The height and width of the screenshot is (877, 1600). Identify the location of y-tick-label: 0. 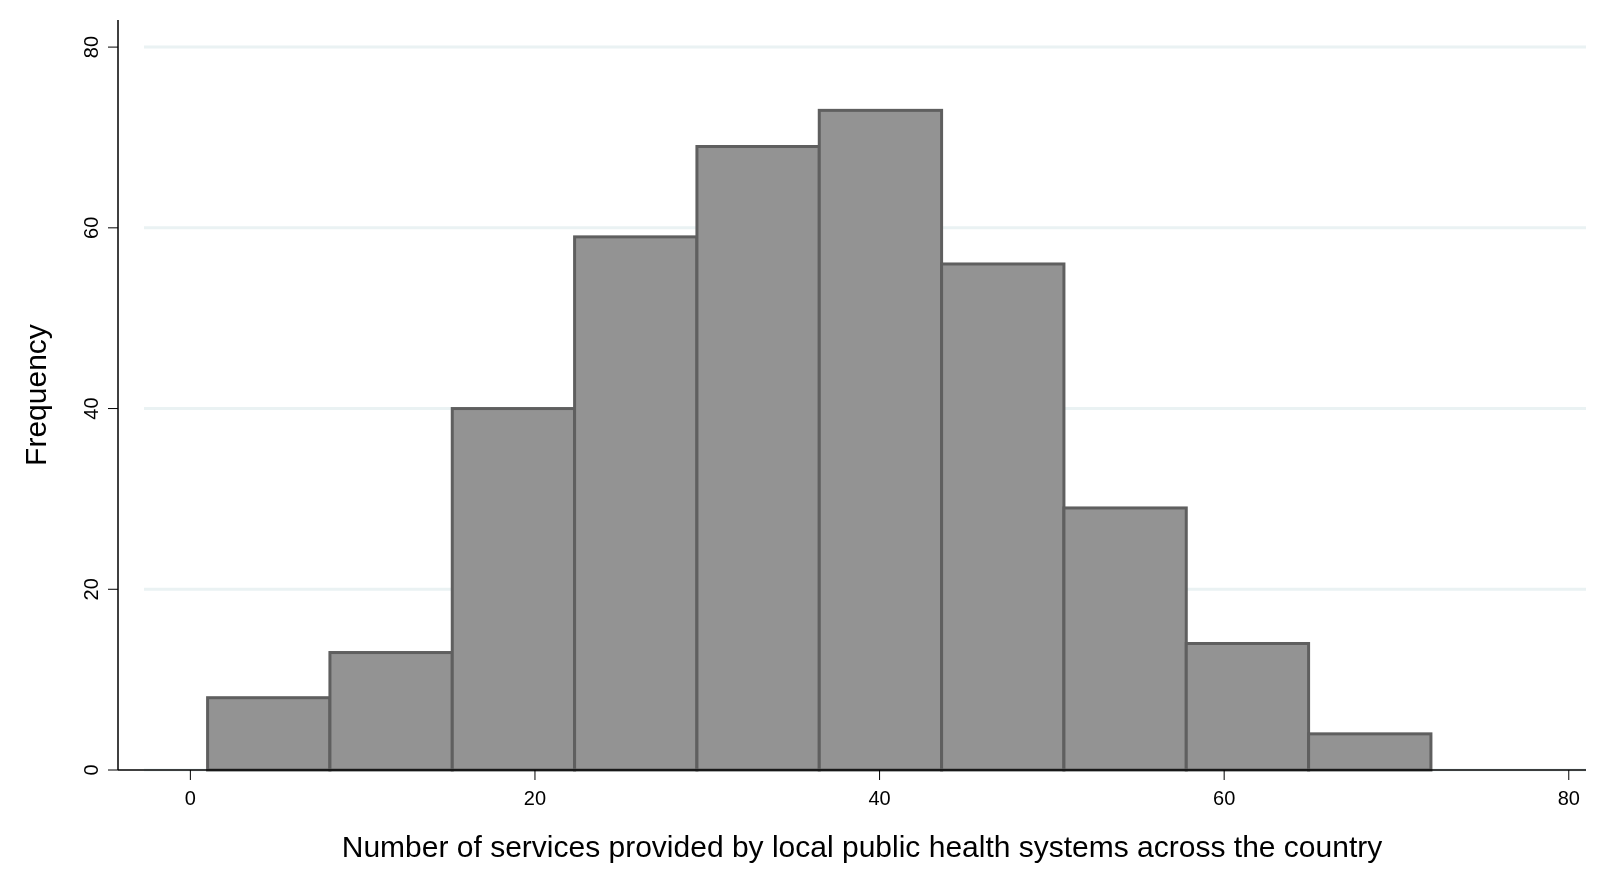
(91, 770).